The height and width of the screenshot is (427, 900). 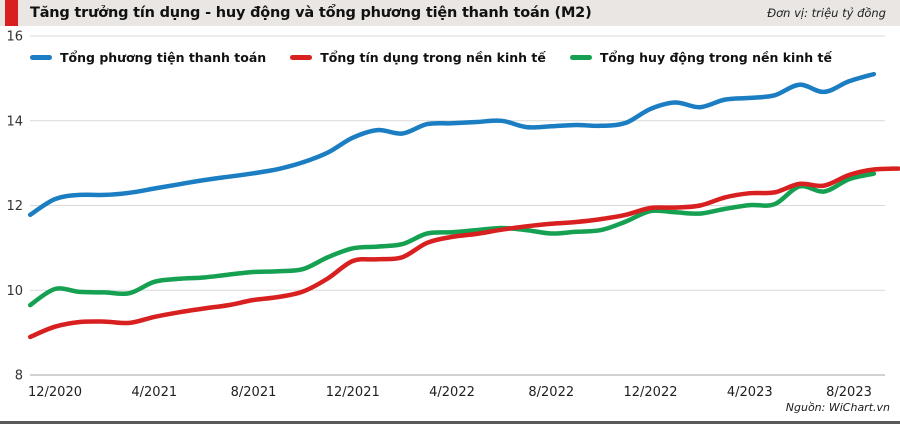 I want to click on legend-item-deposit: Tổng huy động trong nền kinh tế, so click(x=700, y=57).